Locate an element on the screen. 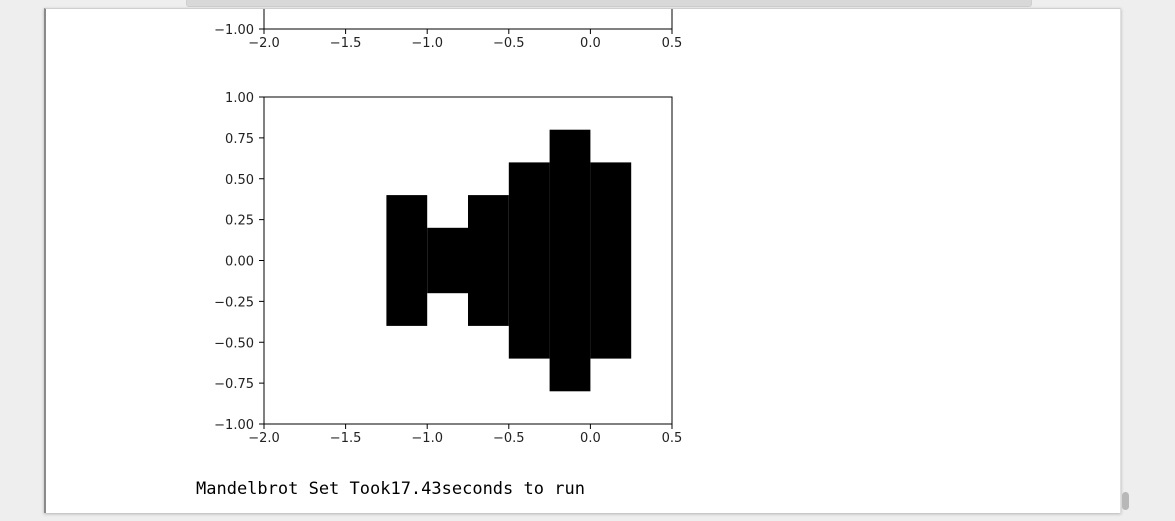 This screenshot has width=1175, height=521. y-tick-label: −0.50 is located at coordinates (234, 343).